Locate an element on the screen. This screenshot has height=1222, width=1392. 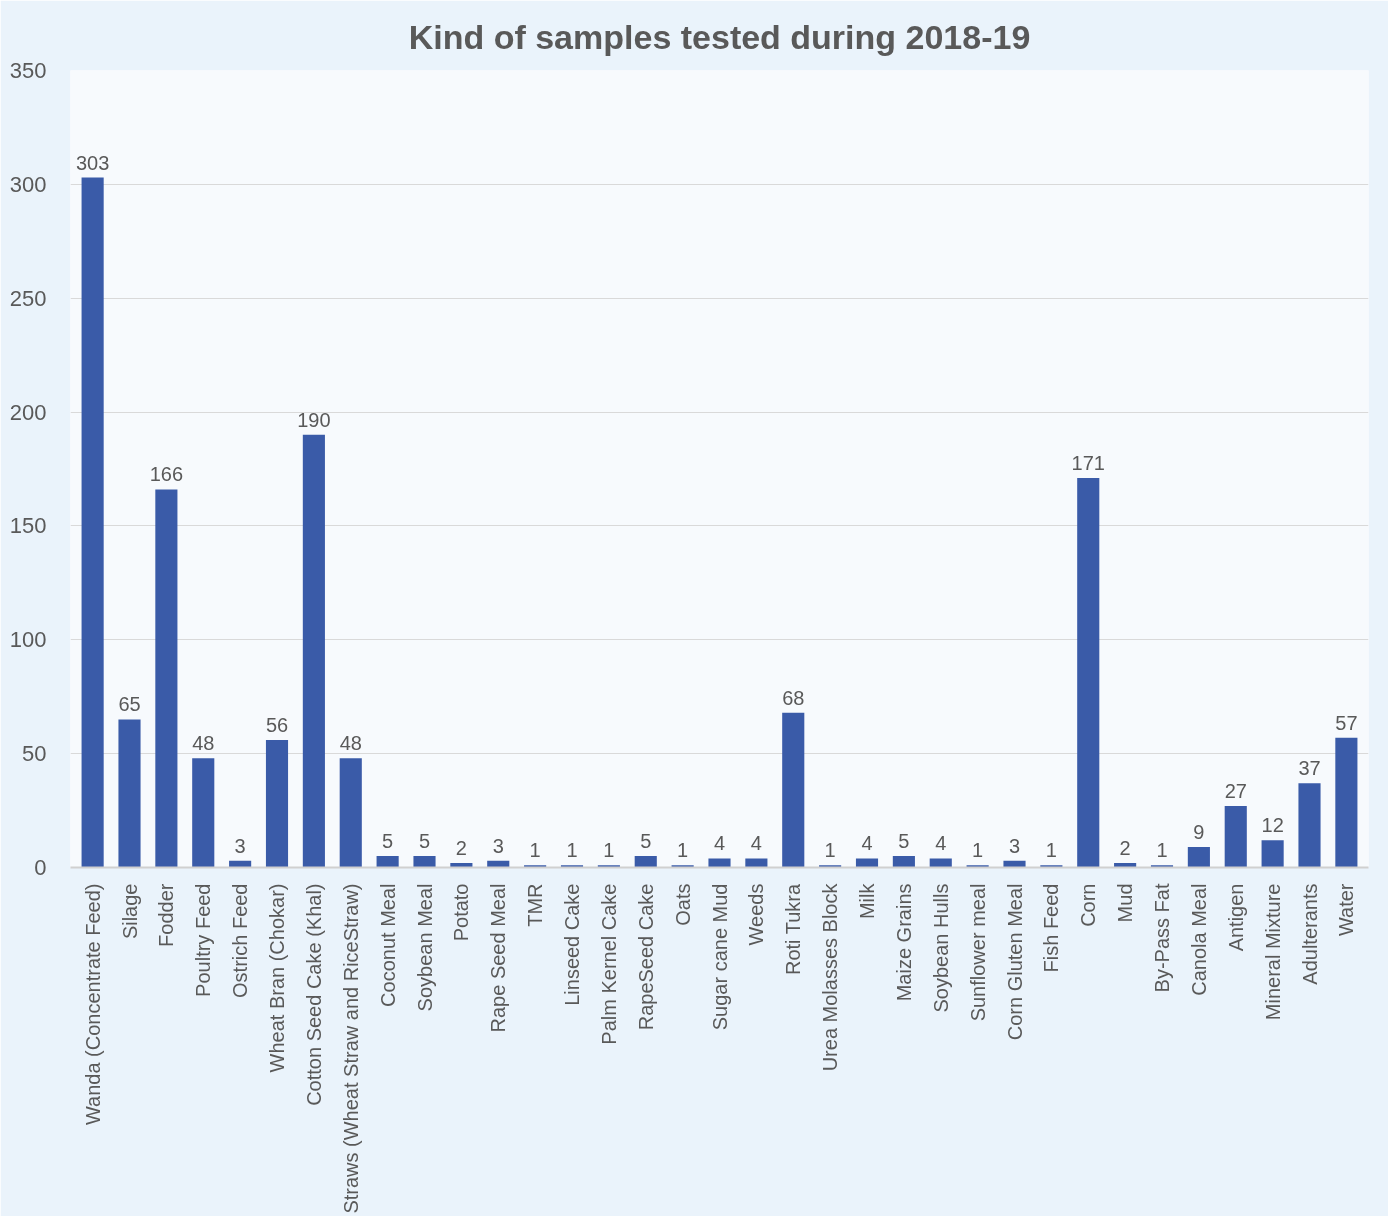
x-tick-label: Roti Tukra is located at coordinates (793, 928).